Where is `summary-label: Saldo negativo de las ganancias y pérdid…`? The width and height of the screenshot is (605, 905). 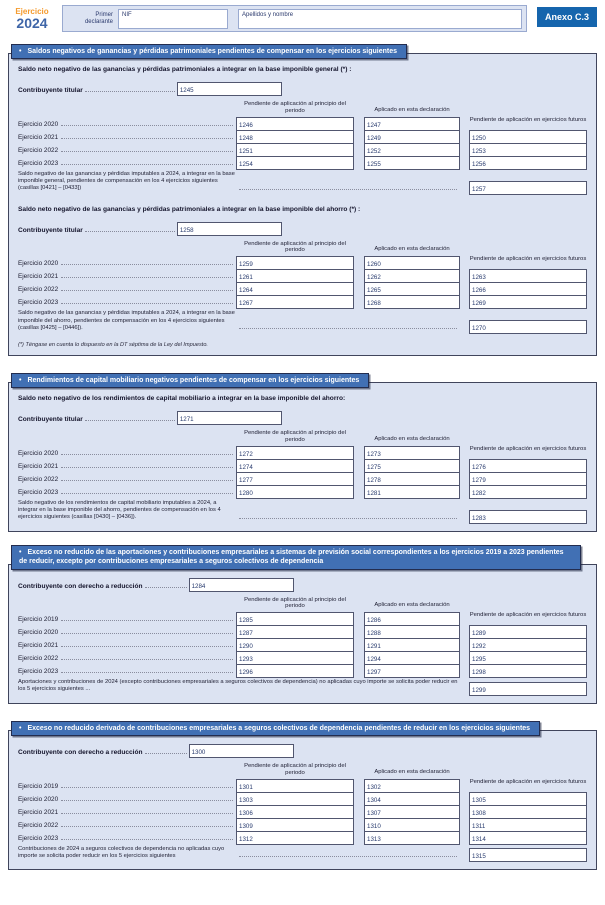 summary-label: Saldo negativo de las ganancias y pérdid… is located at coordinates (126, 181).